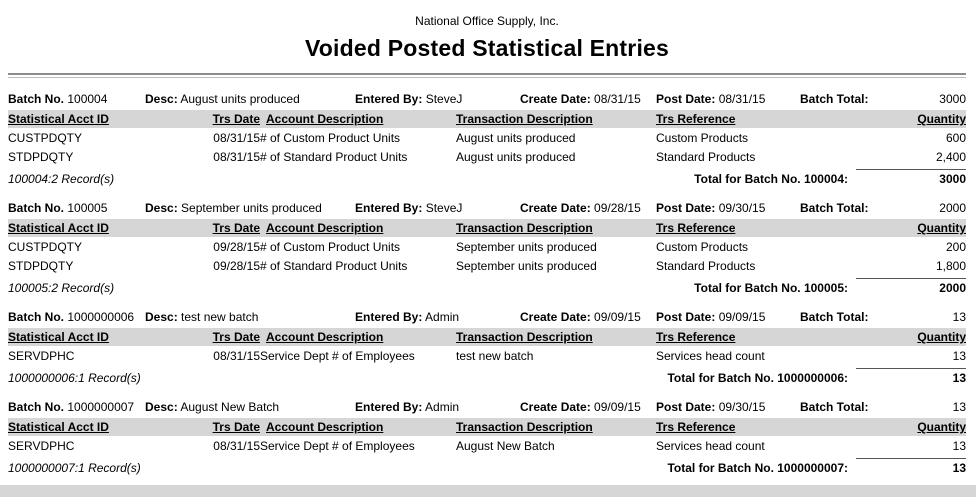 This screenshot has height=500, width=976. I want to click on desc-field: Desc: August units produced, so click(250, 99).